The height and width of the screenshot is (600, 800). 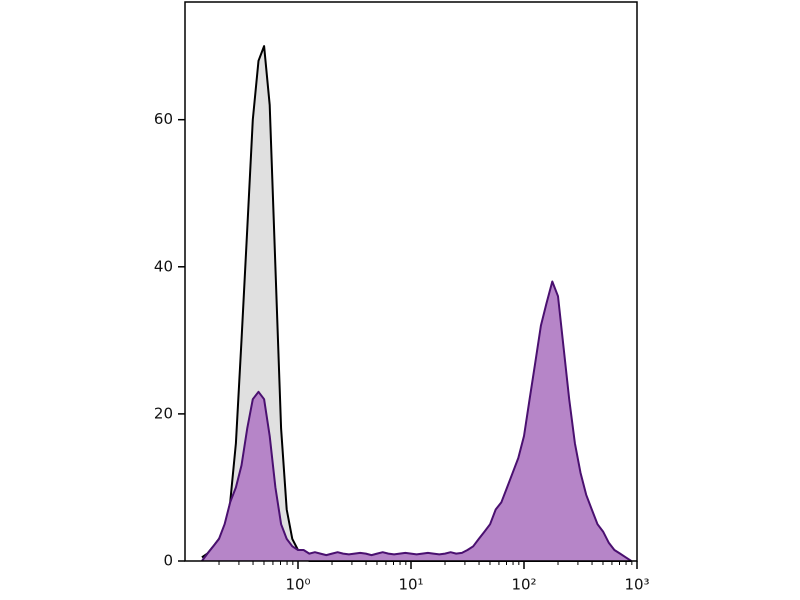 What do you see at coordinates (163, 119) in the screenshot?
I see `y-tick-label: 60` at bounding box center [163, 119].